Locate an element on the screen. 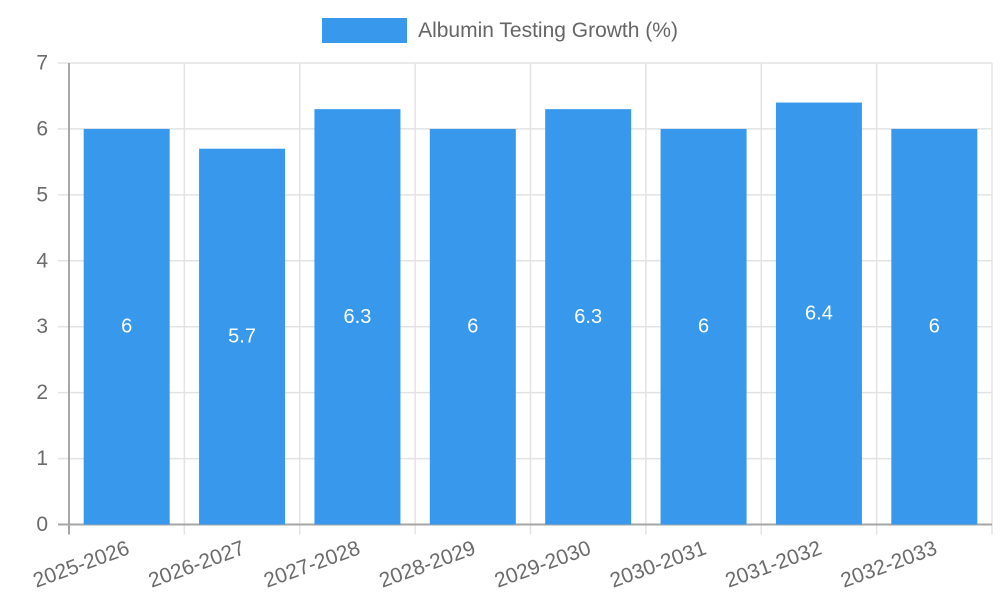 The height and width of the screenshot is (600, 1000). x-axis-tick-label: 2029-2030 is located at coordinates (543, 565).